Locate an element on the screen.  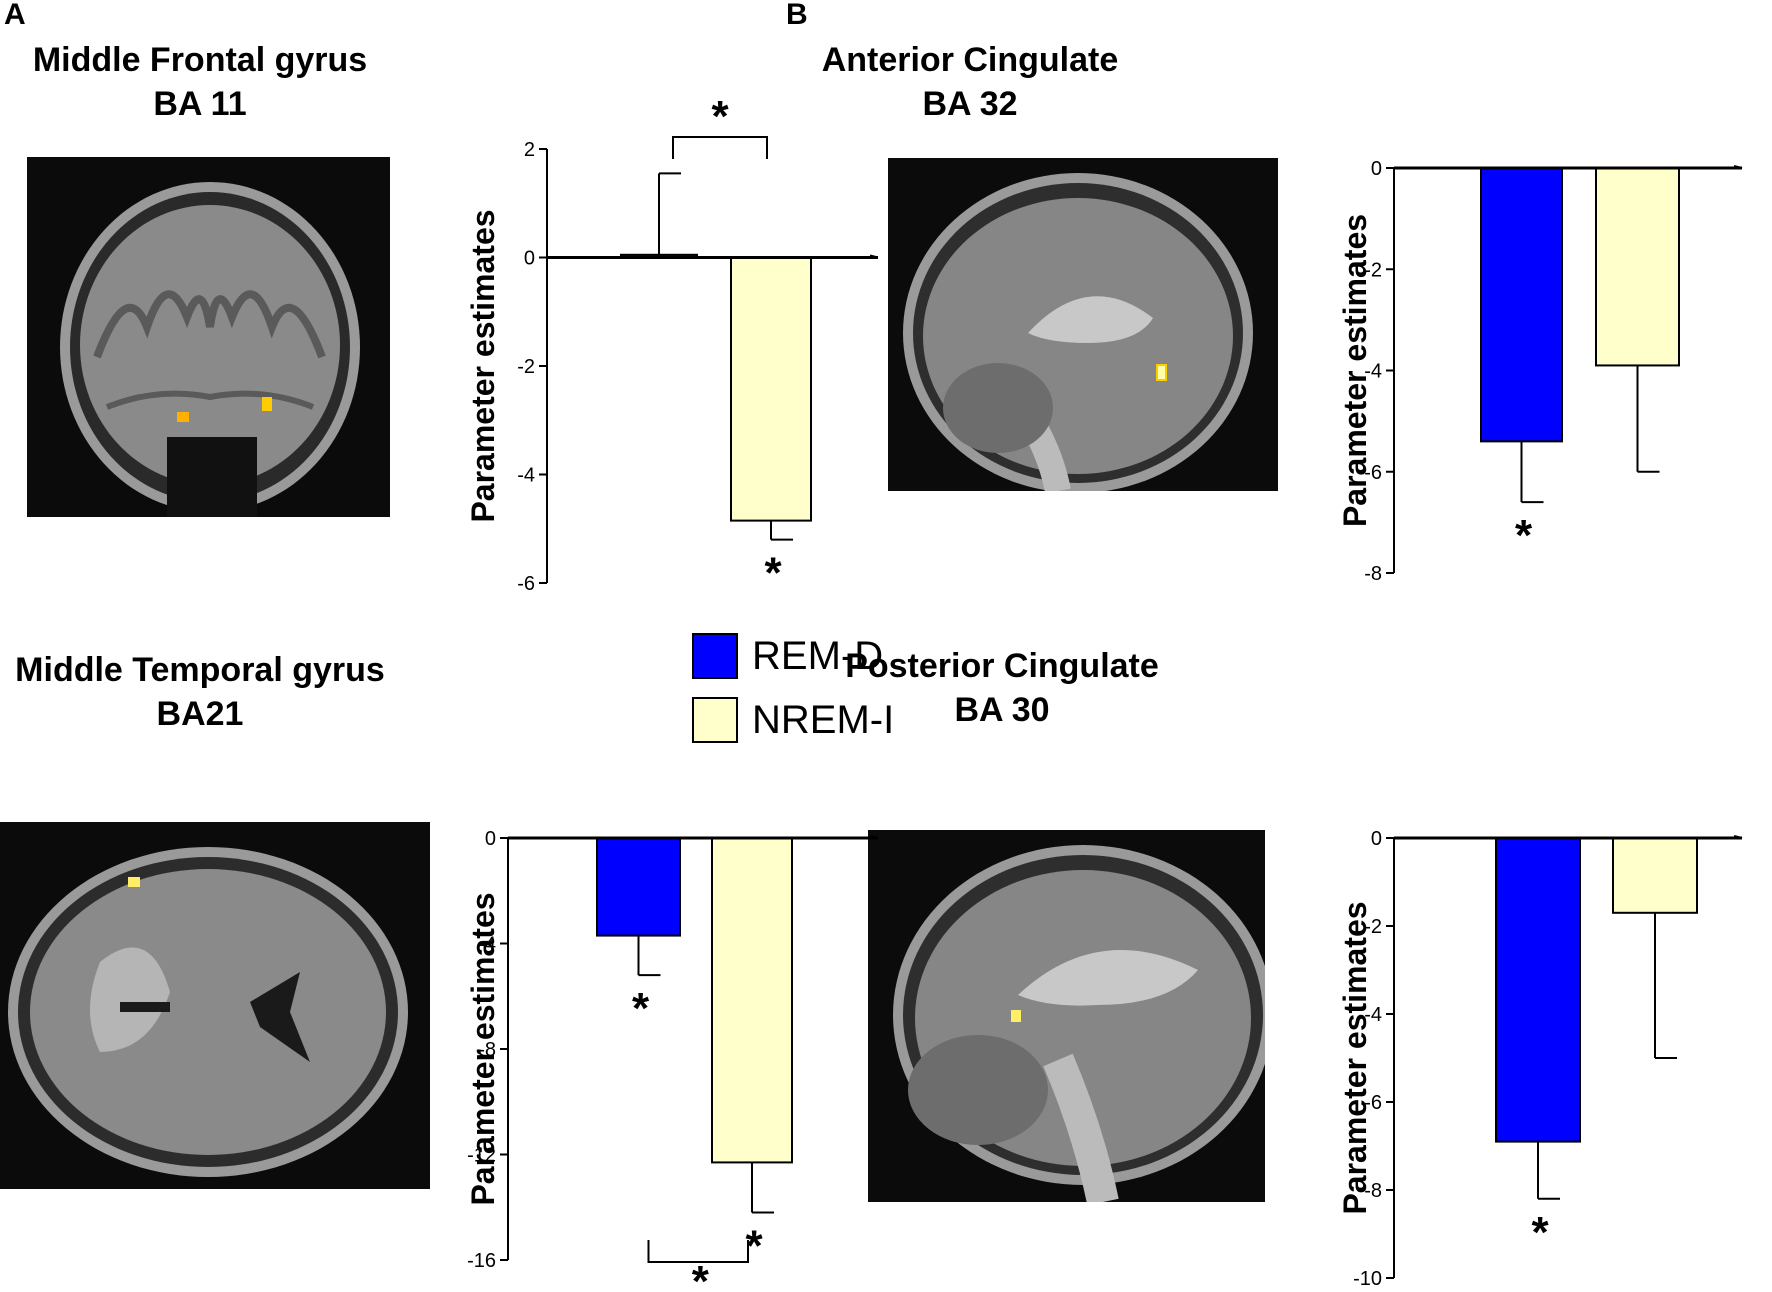
region-title-pcc: Posterior Cingulate BA 30 is located at coordinates (1002, 688).